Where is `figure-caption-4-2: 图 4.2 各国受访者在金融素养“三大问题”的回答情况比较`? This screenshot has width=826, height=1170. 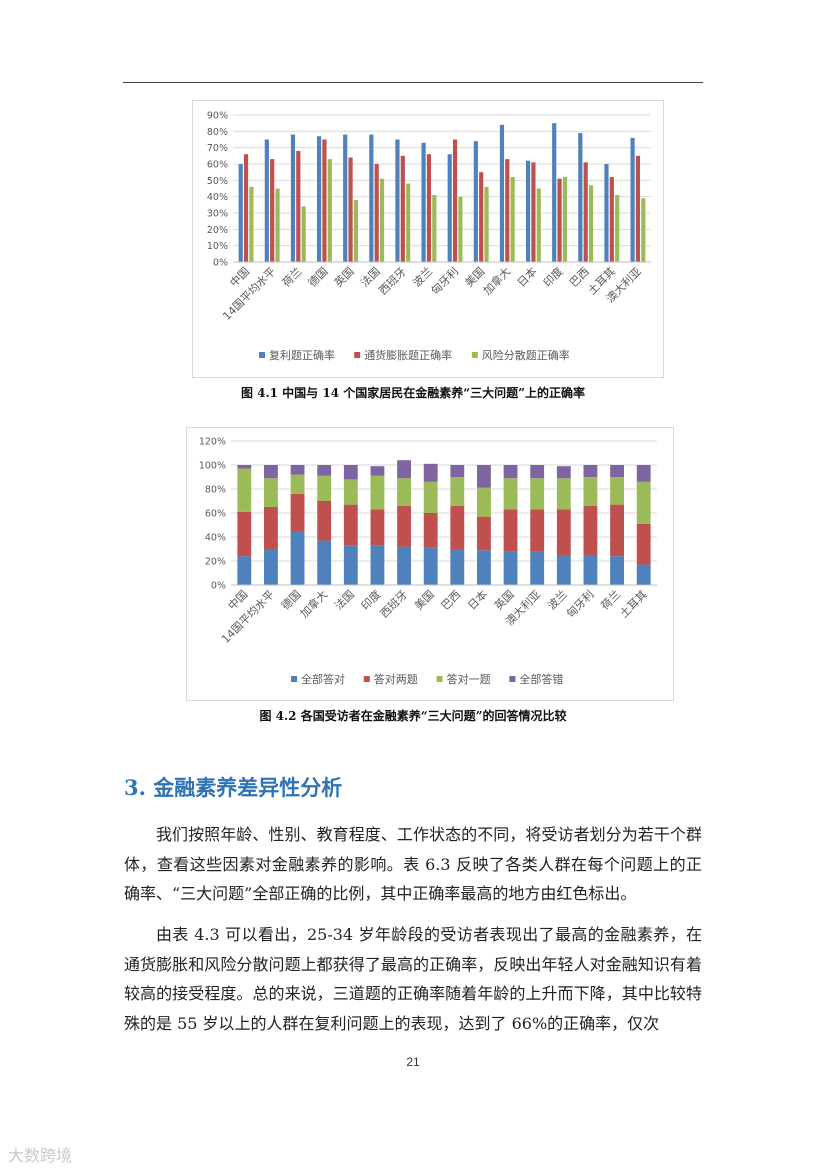
figure-caption-4-2: 图 4.2 各国受访者在金融素养“三大问题”的回答情况比较 is located at coordinates (413, 716).